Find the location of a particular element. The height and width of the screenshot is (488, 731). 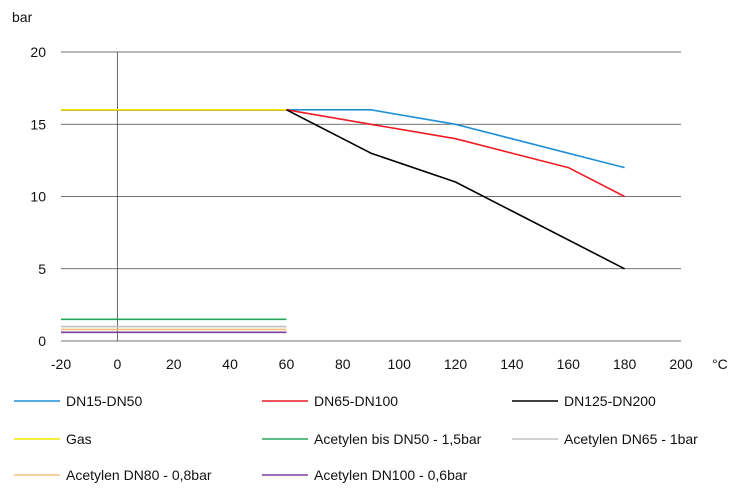

legend-item: Acetylen DN65 - 1bar is located at coordinates (605, 439).